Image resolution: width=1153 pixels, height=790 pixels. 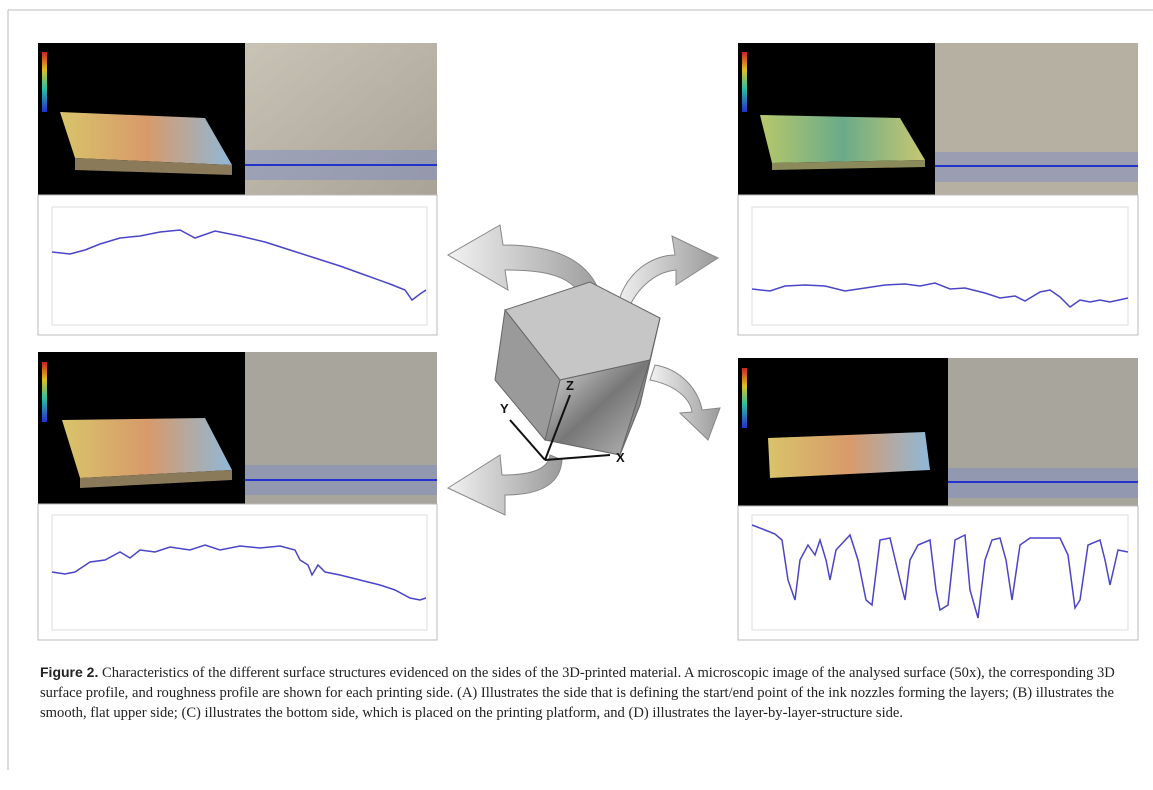 I want to click on caption-label: Figure 2., so click(x=69, y=672).